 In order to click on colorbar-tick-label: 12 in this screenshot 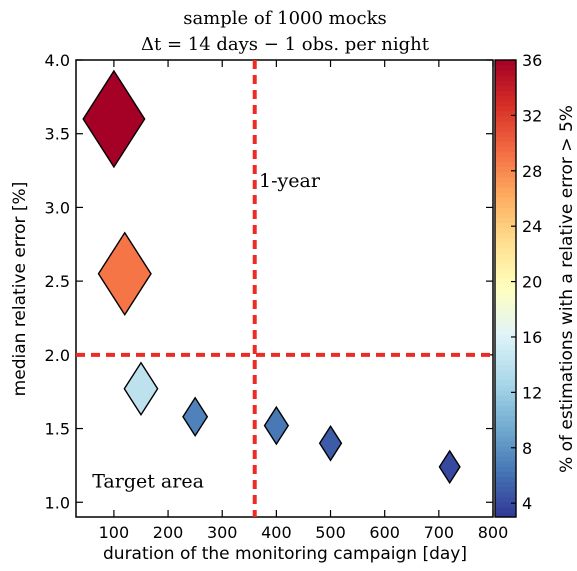, I will do `click(532, 392)`.